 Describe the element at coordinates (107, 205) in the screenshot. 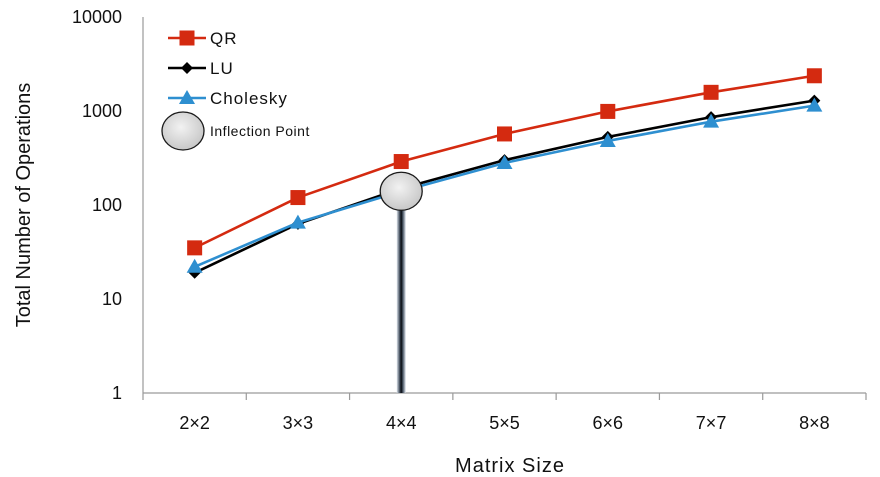

I see `y-tick-label: 100` at that location.